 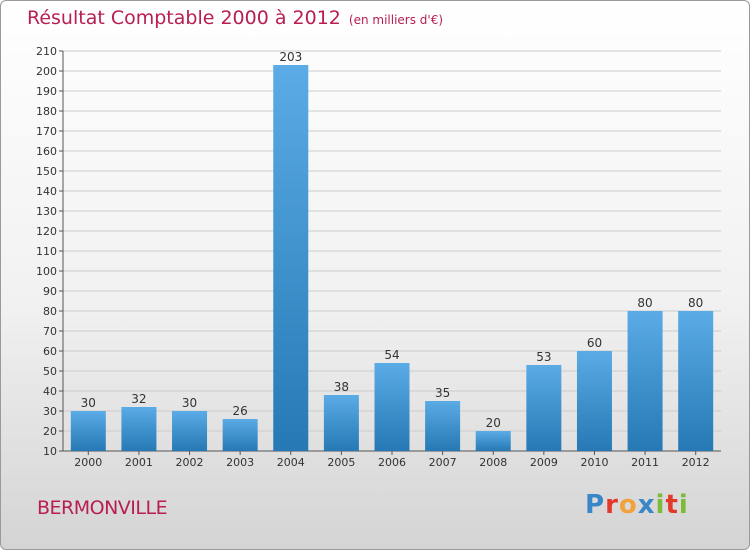 I want to click on y-tick-label: 200, so click(x=46, y=71).